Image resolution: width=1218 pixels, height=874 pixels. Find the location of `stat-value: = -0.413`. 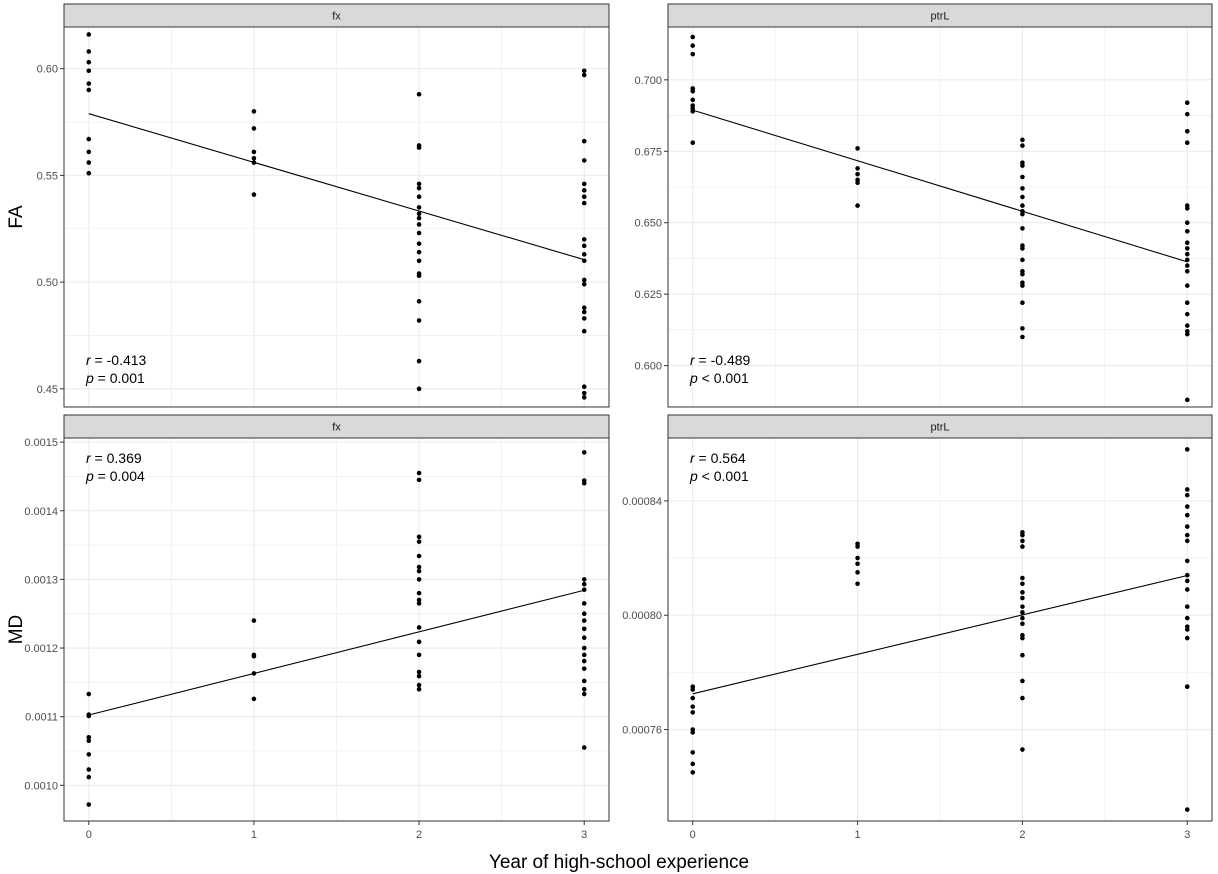

stat-value: = -0.413 is located at coordinates (119, 360).